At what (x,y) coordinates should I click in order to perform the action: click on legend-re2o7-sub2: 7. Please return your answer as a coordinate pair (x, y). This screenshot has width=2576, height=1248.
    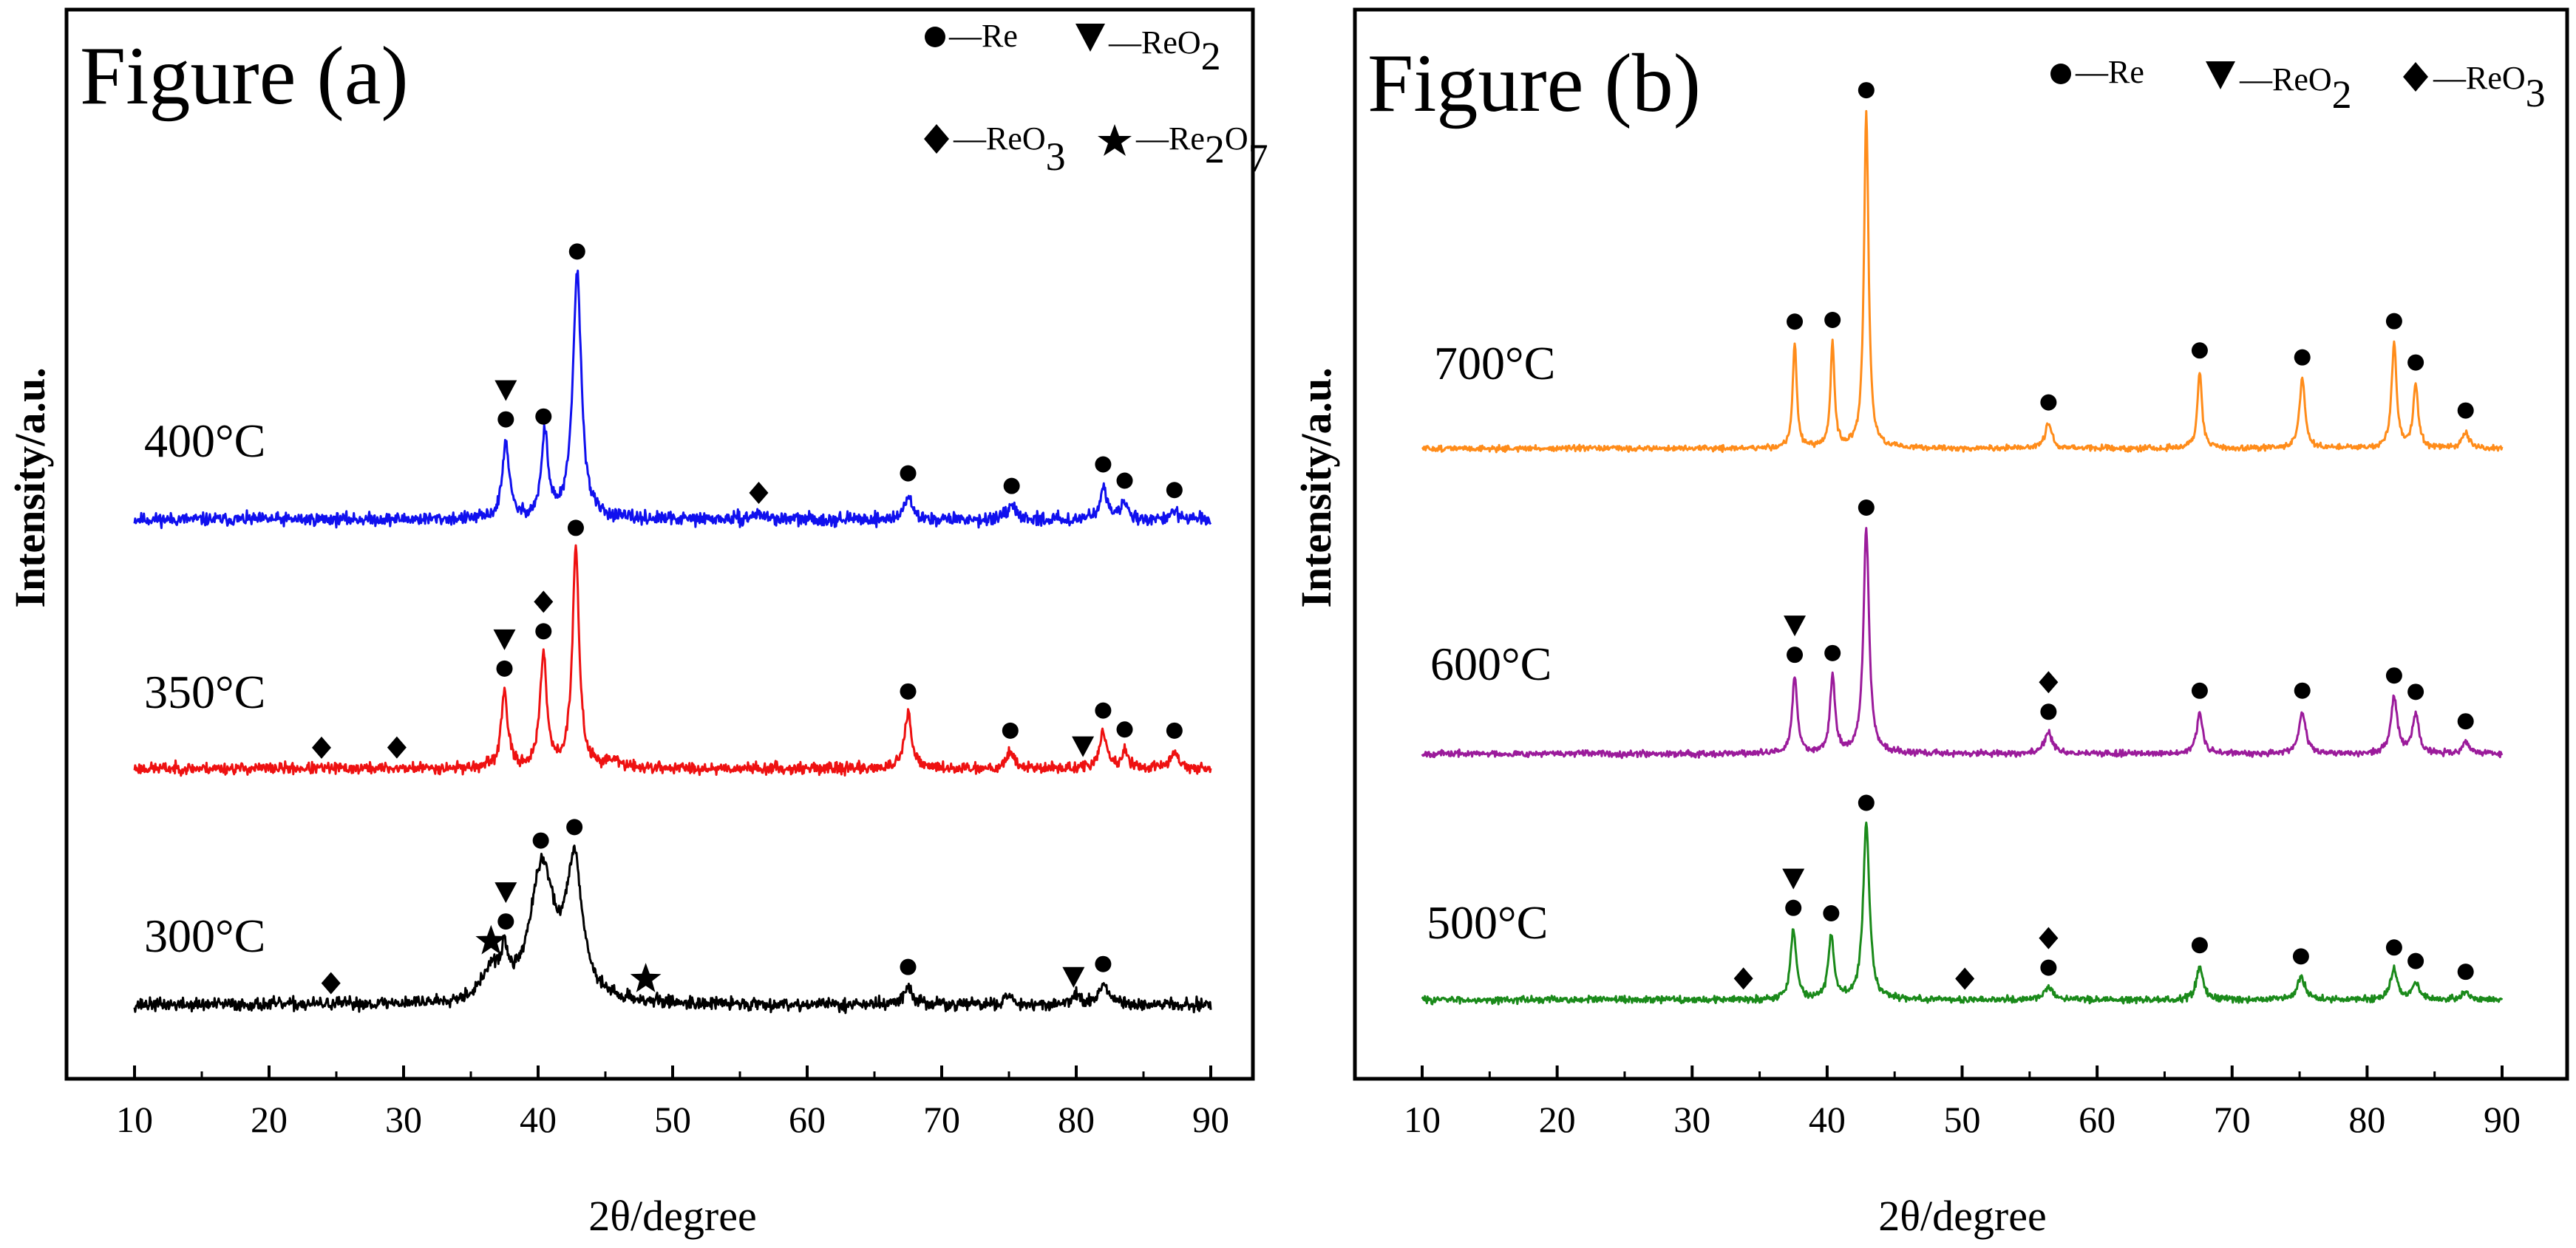
    Looking at the image, I should click on (1258, 158).